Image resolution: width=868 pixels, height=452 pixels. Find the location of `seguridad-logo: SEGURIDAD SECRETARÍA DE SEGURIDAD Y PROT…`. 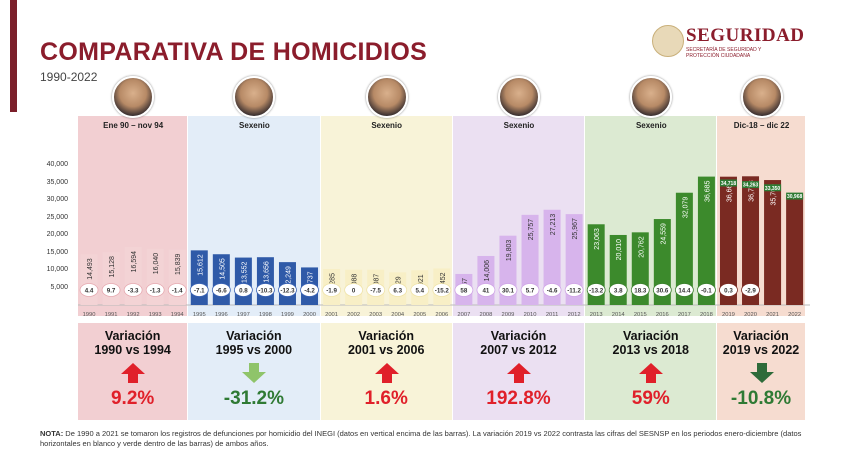

seguridad-logo: SEGURIDAD SECRETARÍA DE SEGURIDAD Y PROT… is located at coordinates (752, 45).